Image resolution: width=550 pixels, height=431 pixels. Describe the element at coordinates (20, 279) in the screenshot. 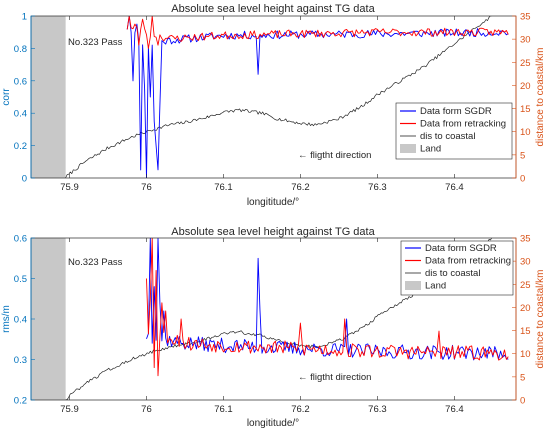

I see `y-tick-label: 0.5` at that location.